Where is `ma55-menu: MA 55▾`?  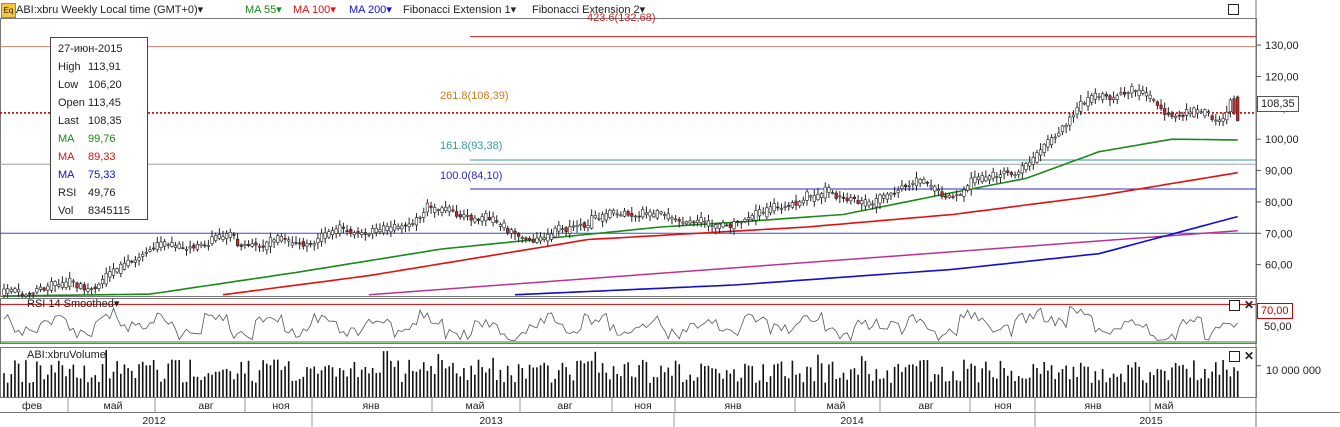
ma55-menu: MA 55▾ is located at coordinates (263, 10).